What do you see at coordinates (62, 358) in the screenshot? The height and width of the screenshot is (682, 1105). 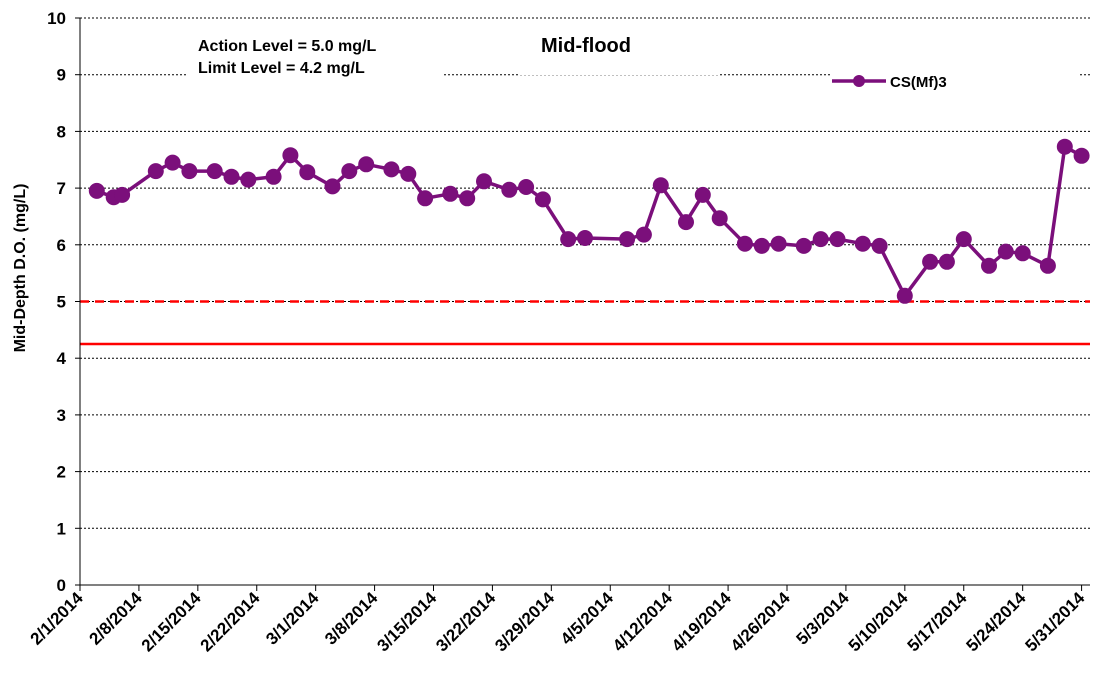 I see `y-tick-label: 4` at bounding box center [62, 358].